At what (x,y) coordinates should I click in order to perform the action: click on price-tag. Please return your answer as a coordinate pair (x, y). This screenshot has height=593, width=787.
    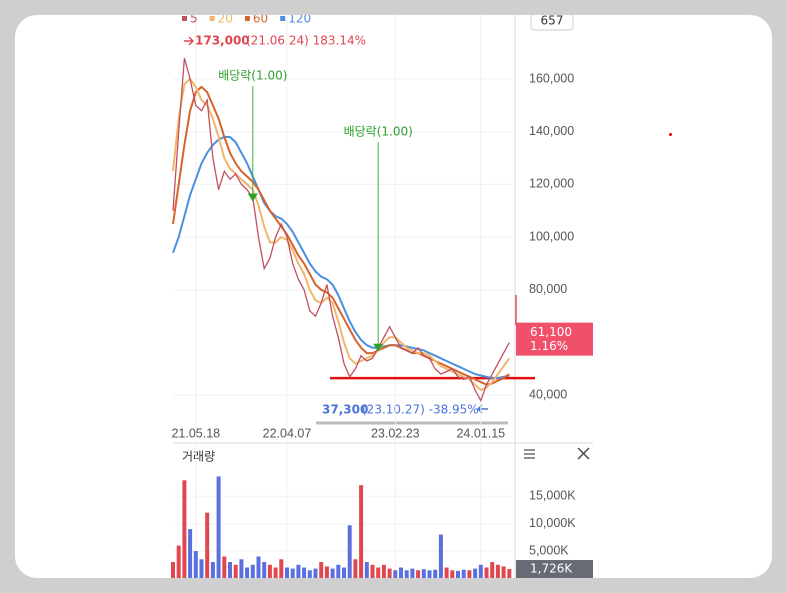
    Looking at the image, I should click on (554, 339).